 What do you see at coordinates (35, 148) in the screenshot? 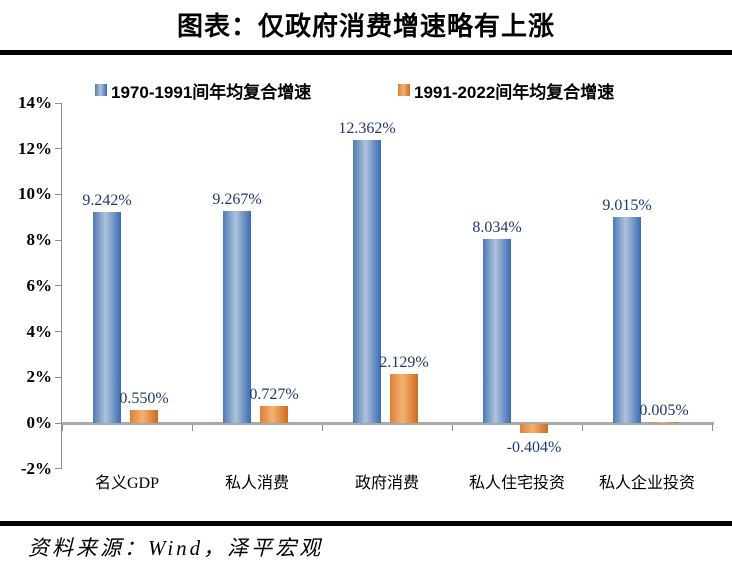
I see `y-tick-label: 12%` at bounding box center [35, 148].